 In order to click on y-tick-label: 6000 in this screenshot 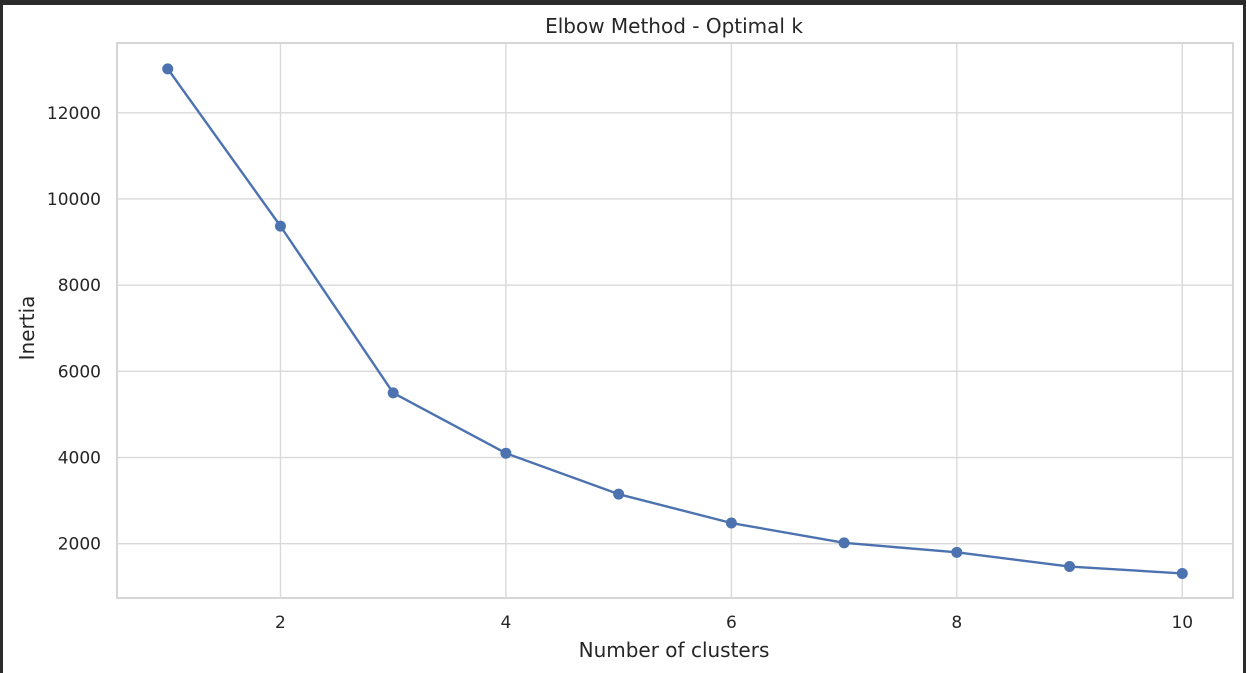, I will do `click(79, 372)`.